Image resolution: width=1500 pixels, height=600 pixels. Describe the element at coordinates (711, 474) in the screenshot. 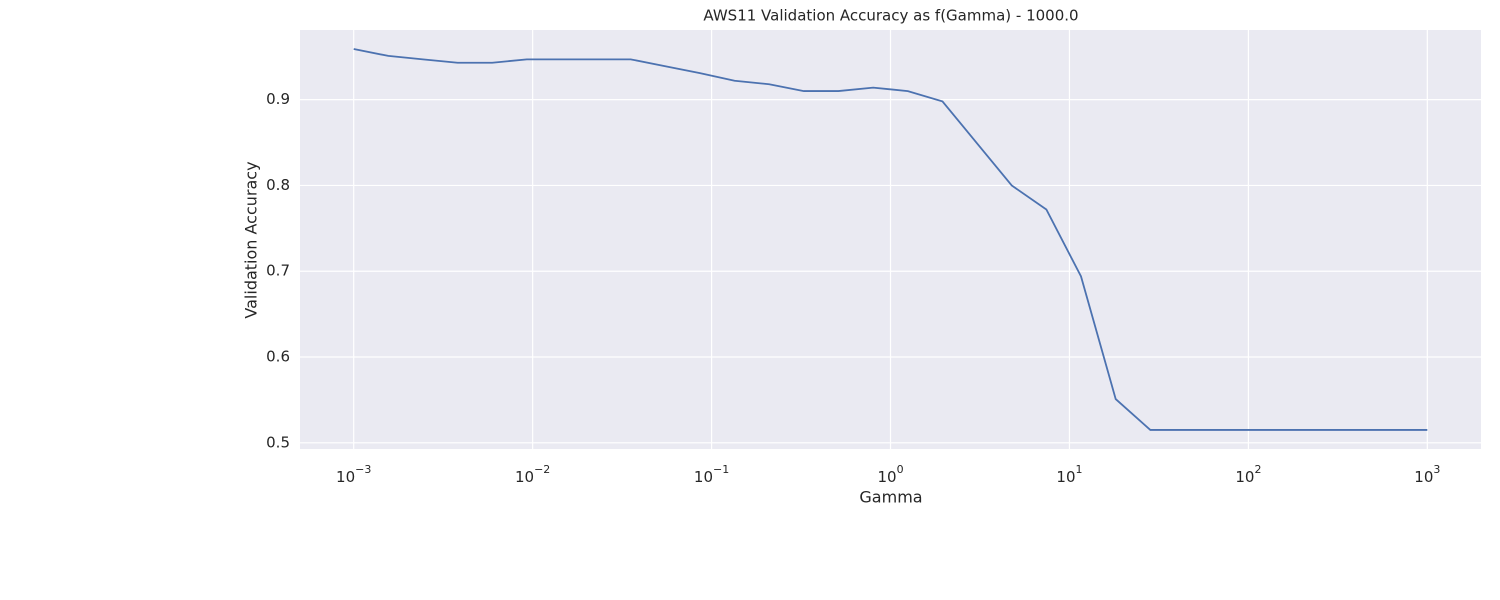

I see `x-tick-label: 10⁻¹` at that location.